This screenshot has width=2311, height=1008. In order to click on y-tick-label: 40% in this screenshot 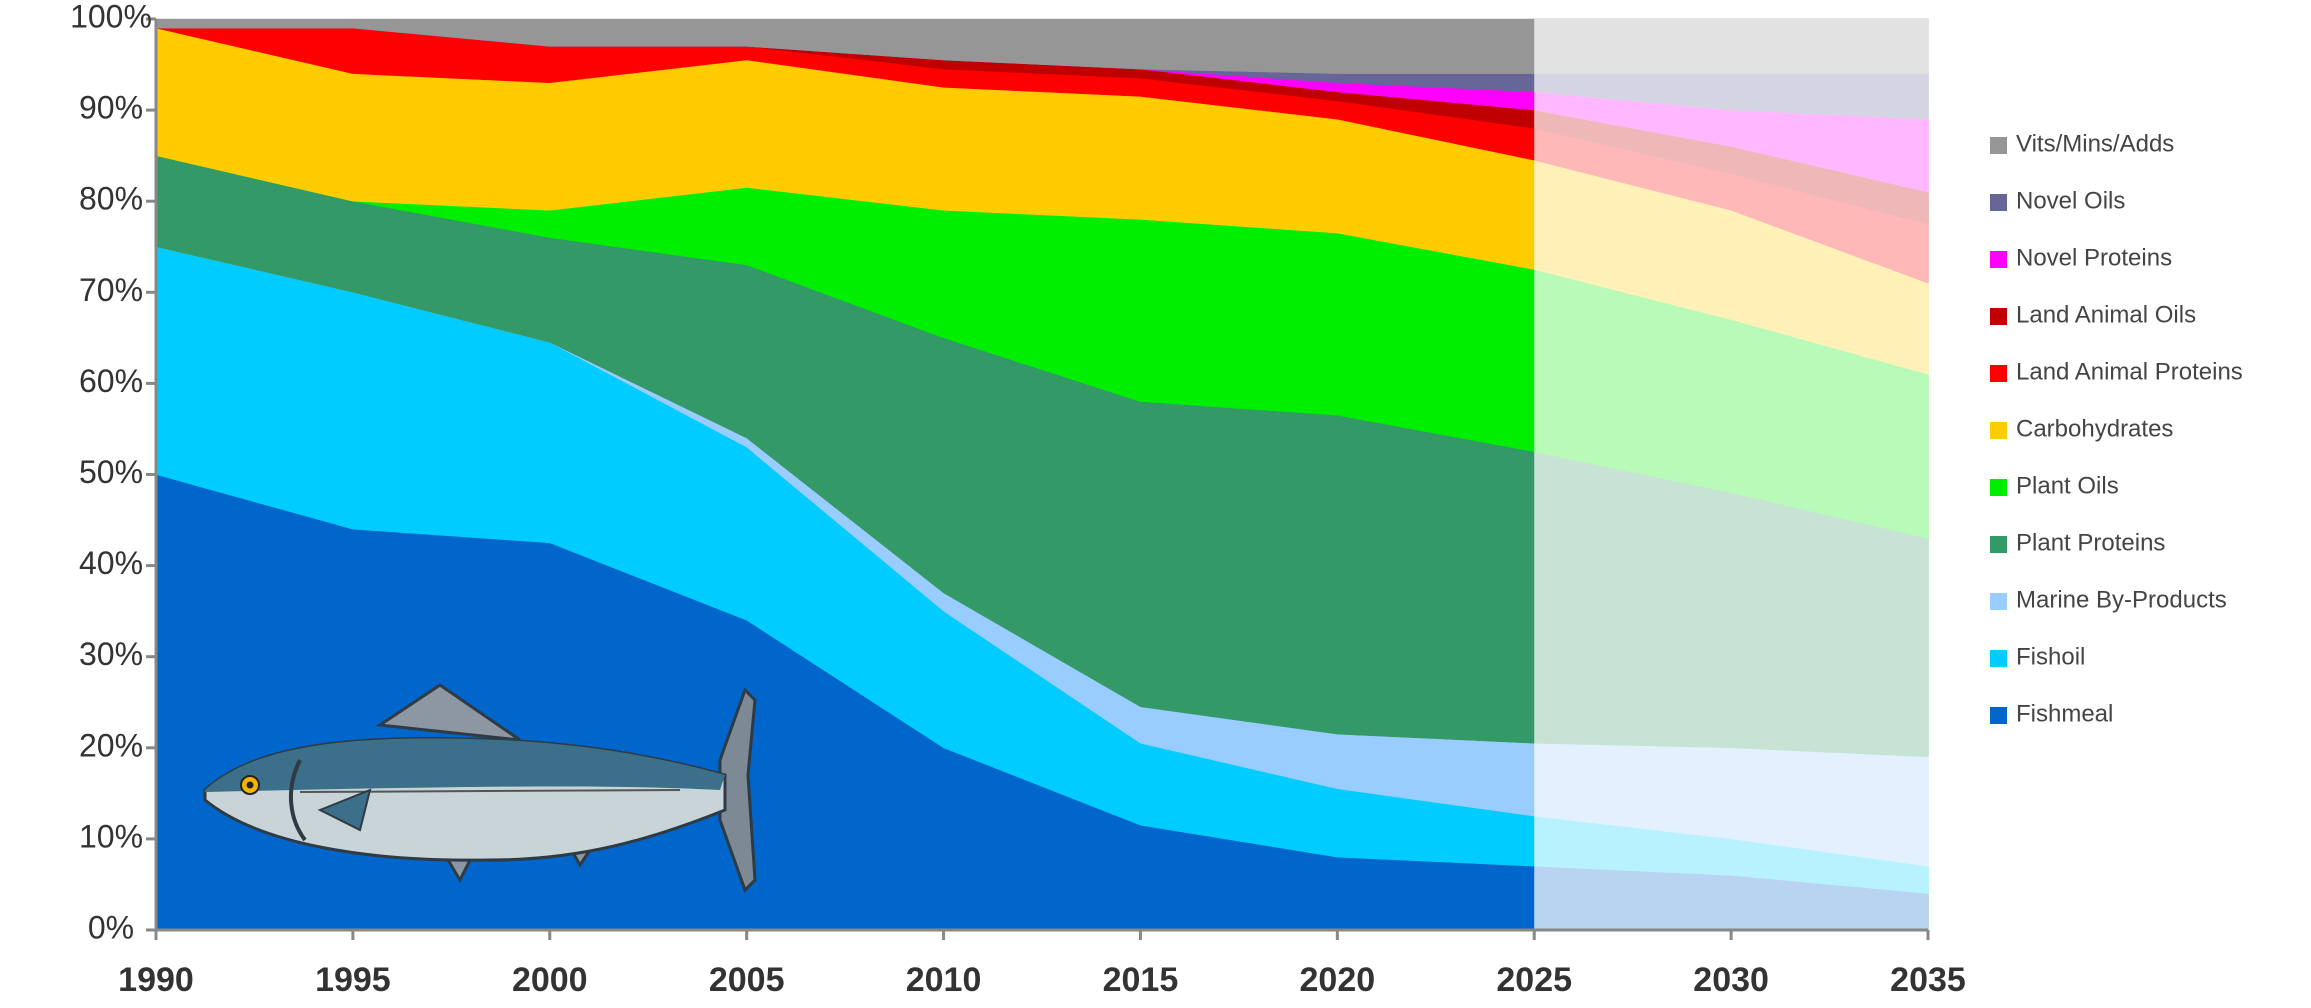, I will do `click(111, 563)`.